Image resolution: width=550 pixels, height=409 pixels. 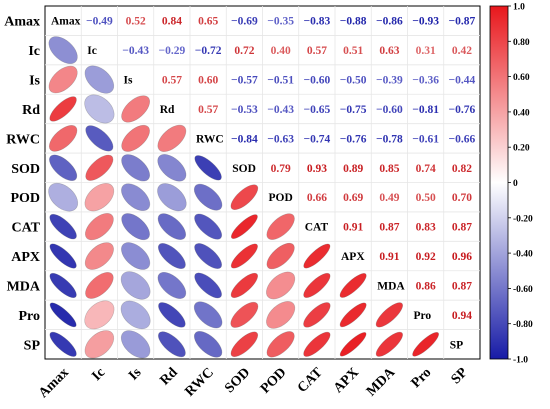 I want to click on coef-label: −0.50, so click(x=353, y=81).